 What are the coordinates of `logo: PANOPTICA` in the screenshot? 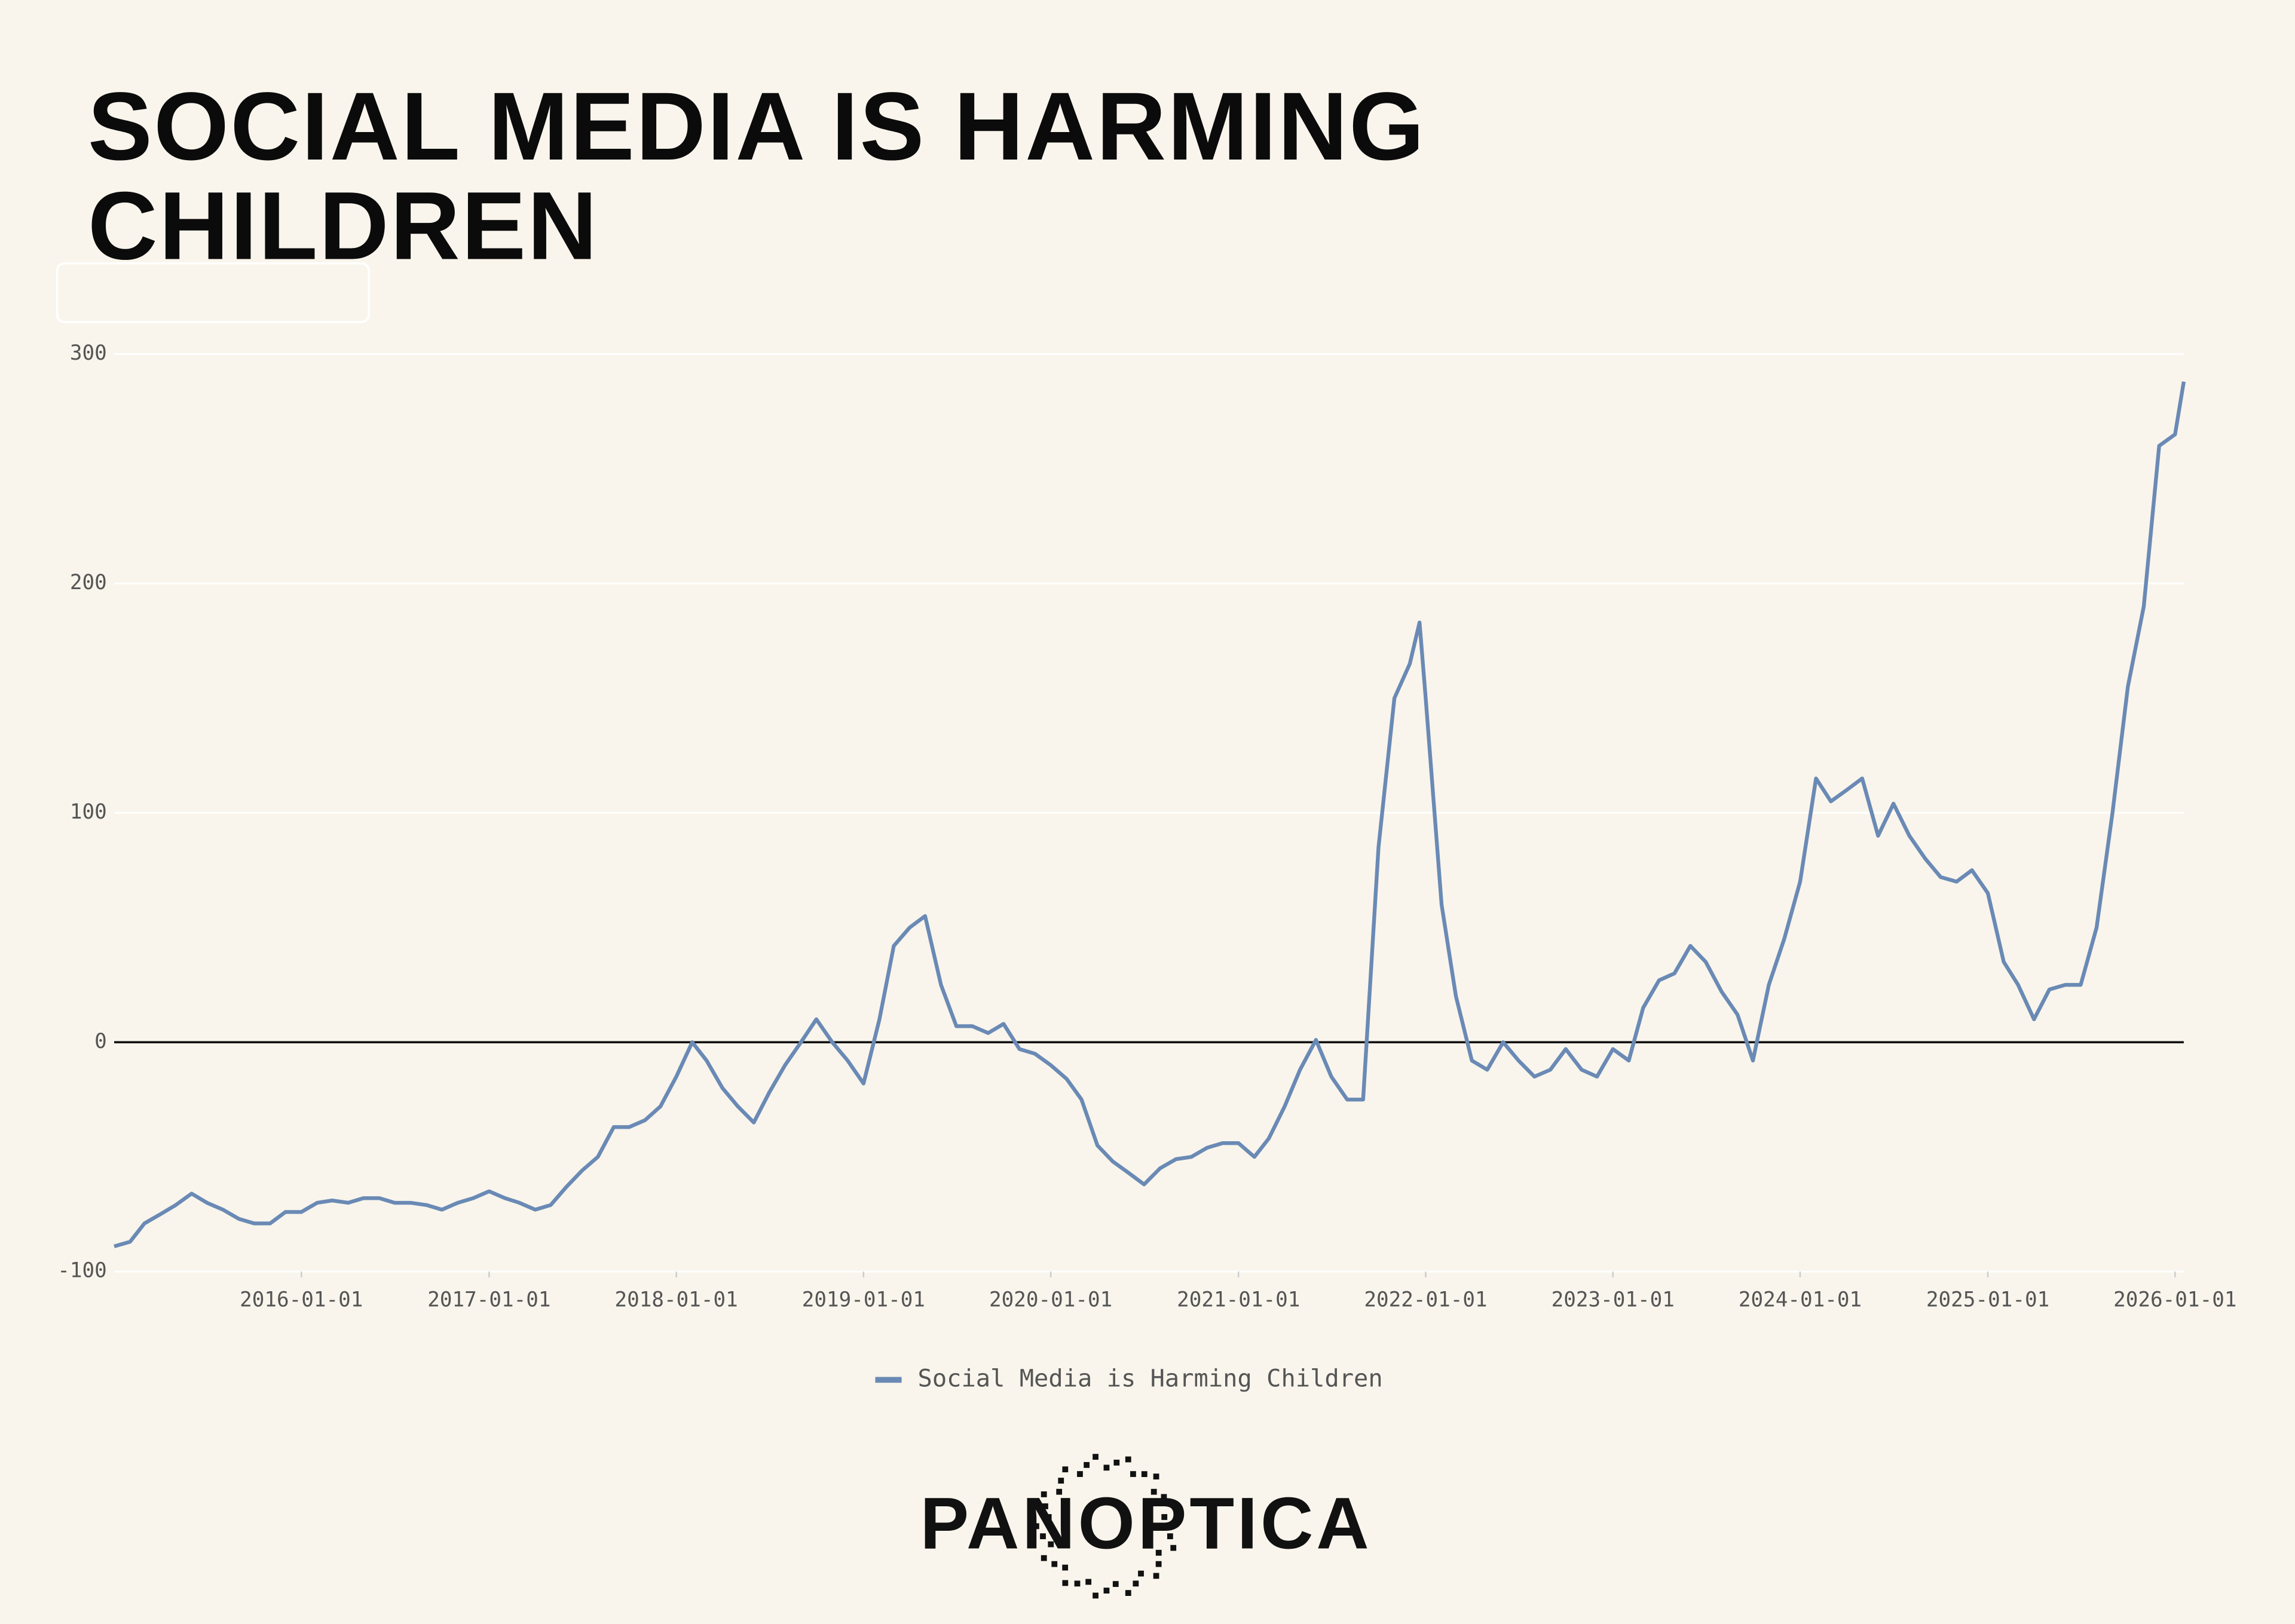 It's located at (1146, 1523).